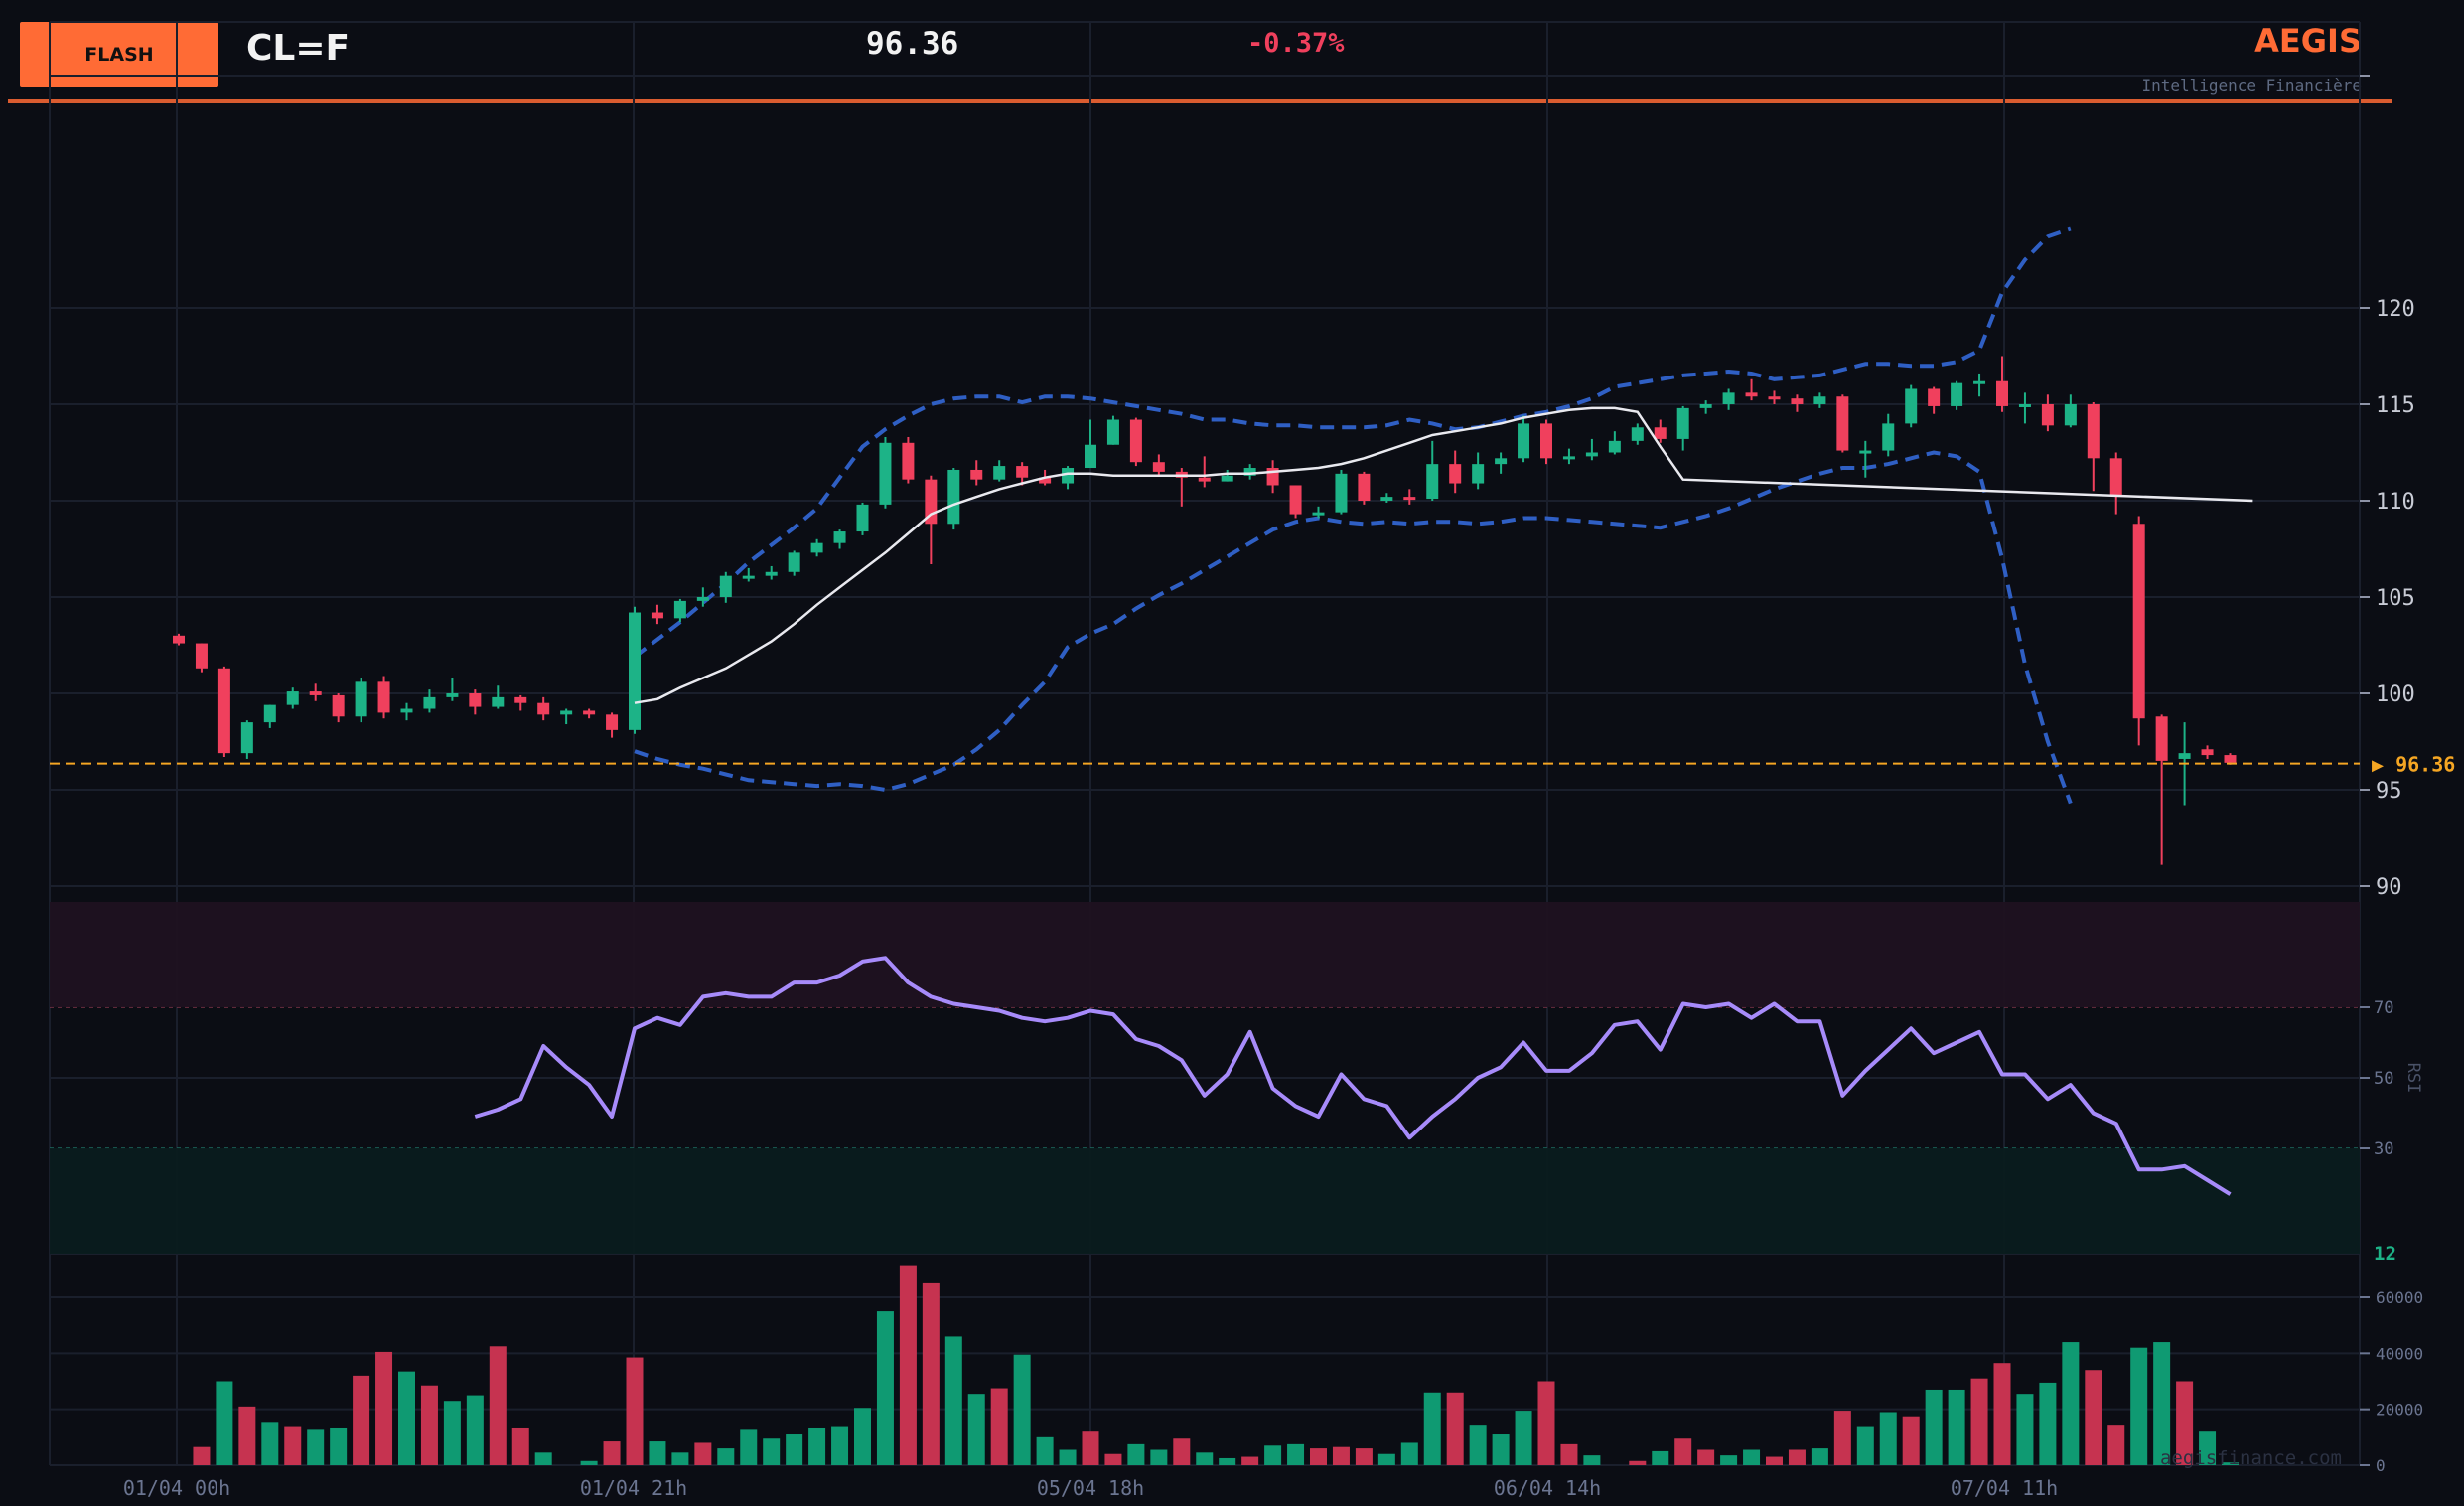 The width and height of the screenshot is (2464, 1506). What do you see at coordinates (1443, 555) in the screenshot?
I see `moving-average-line` at bounding box center [1443, 555].